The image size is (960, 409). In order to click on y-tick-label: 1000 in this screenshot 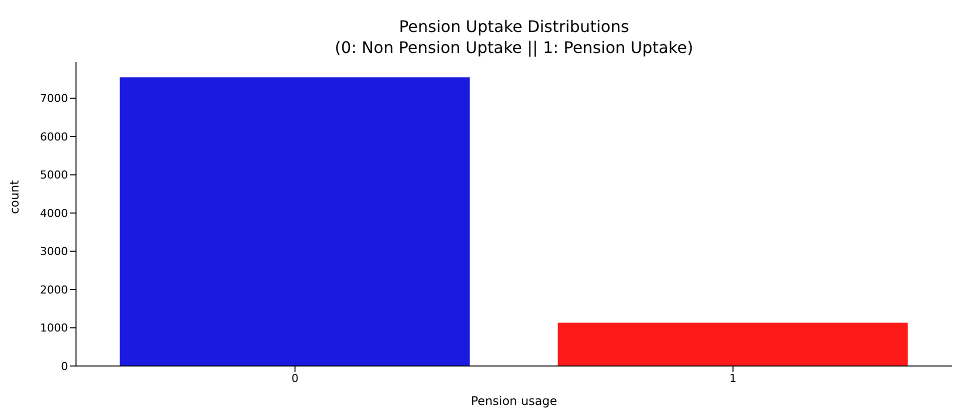, I will do `click(54, 328)`.